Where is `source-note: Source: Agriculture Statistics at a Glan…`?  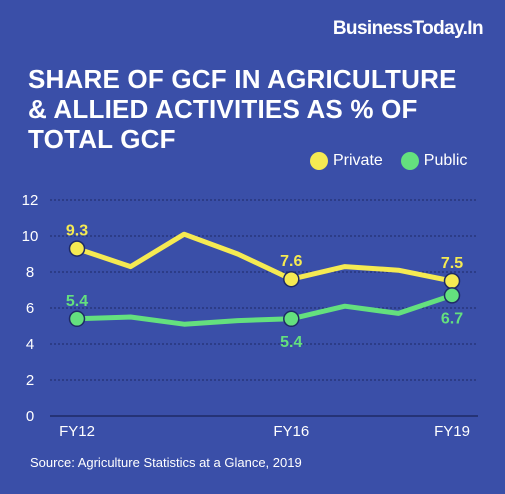 source-note: Source: Agriculture Statistics at a Glan… is located at coordinates (166, 462).